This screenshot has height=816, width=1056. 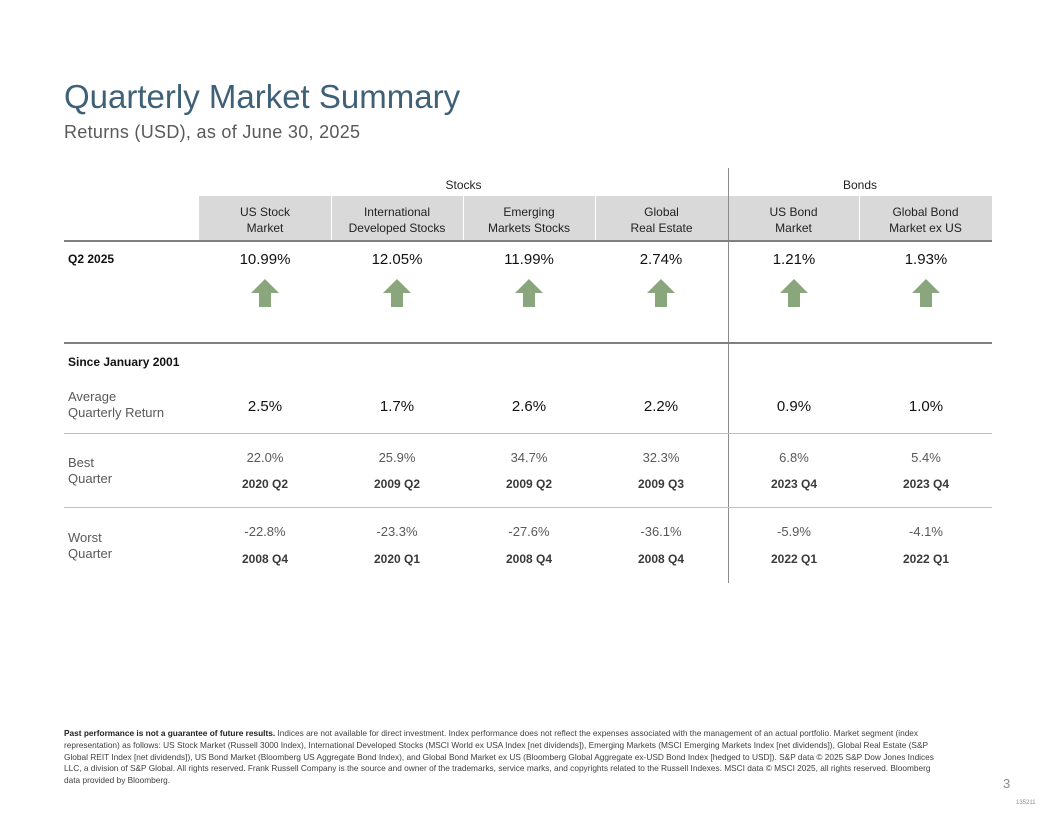 I want to click on quarter-return-global-real-estate: 2.74%, so click(x=661, y=259).